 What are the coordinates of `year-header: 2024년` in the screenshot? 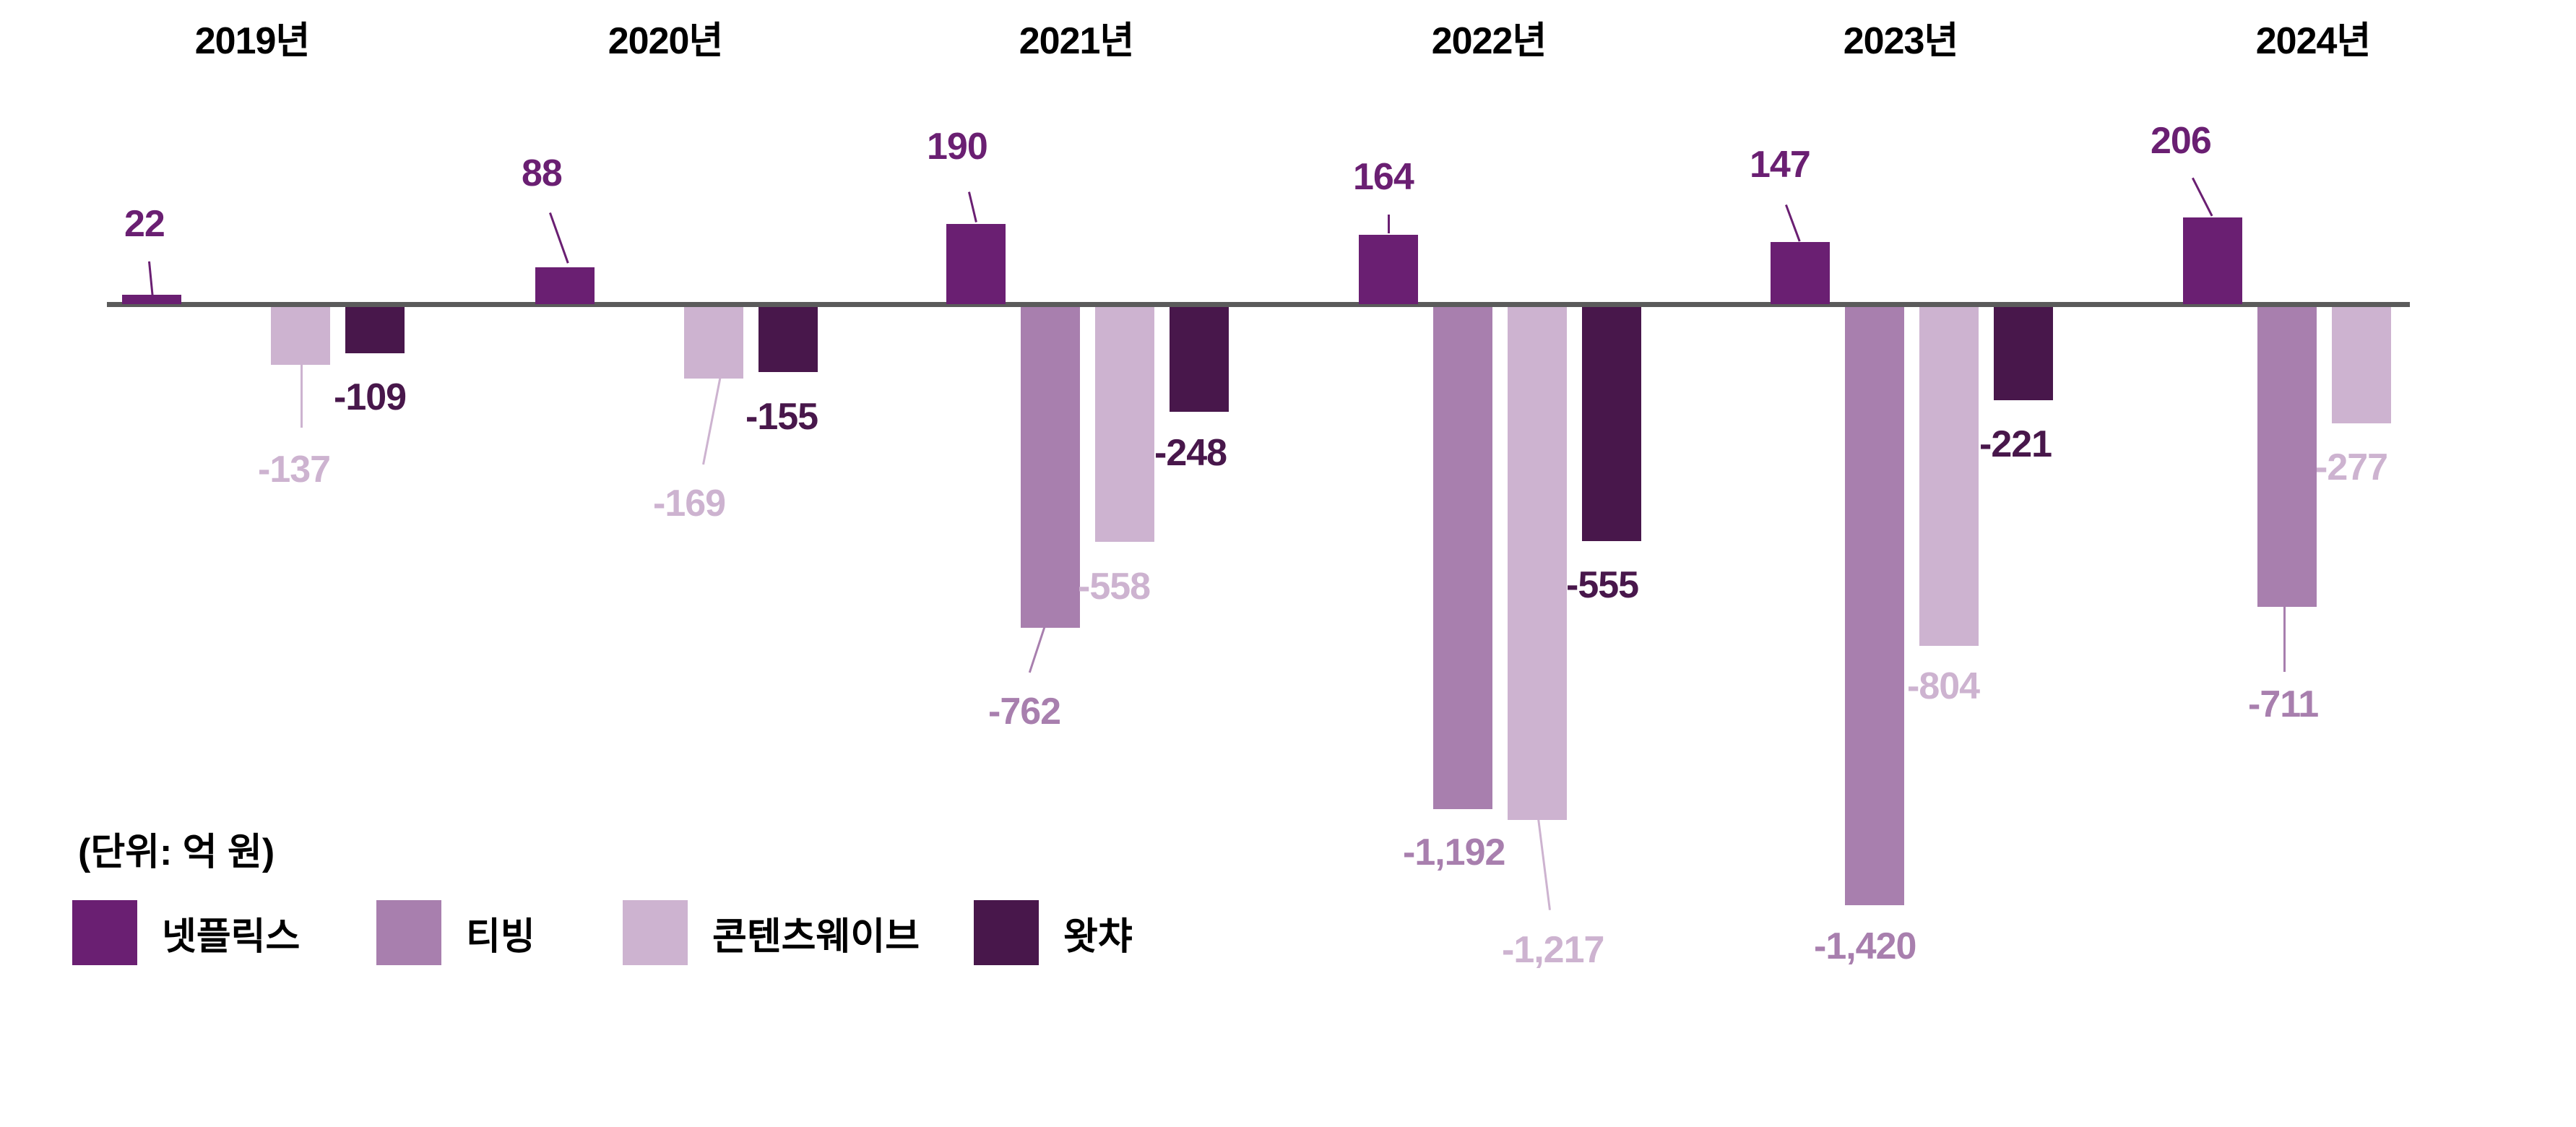 It's located at (2313, 41).